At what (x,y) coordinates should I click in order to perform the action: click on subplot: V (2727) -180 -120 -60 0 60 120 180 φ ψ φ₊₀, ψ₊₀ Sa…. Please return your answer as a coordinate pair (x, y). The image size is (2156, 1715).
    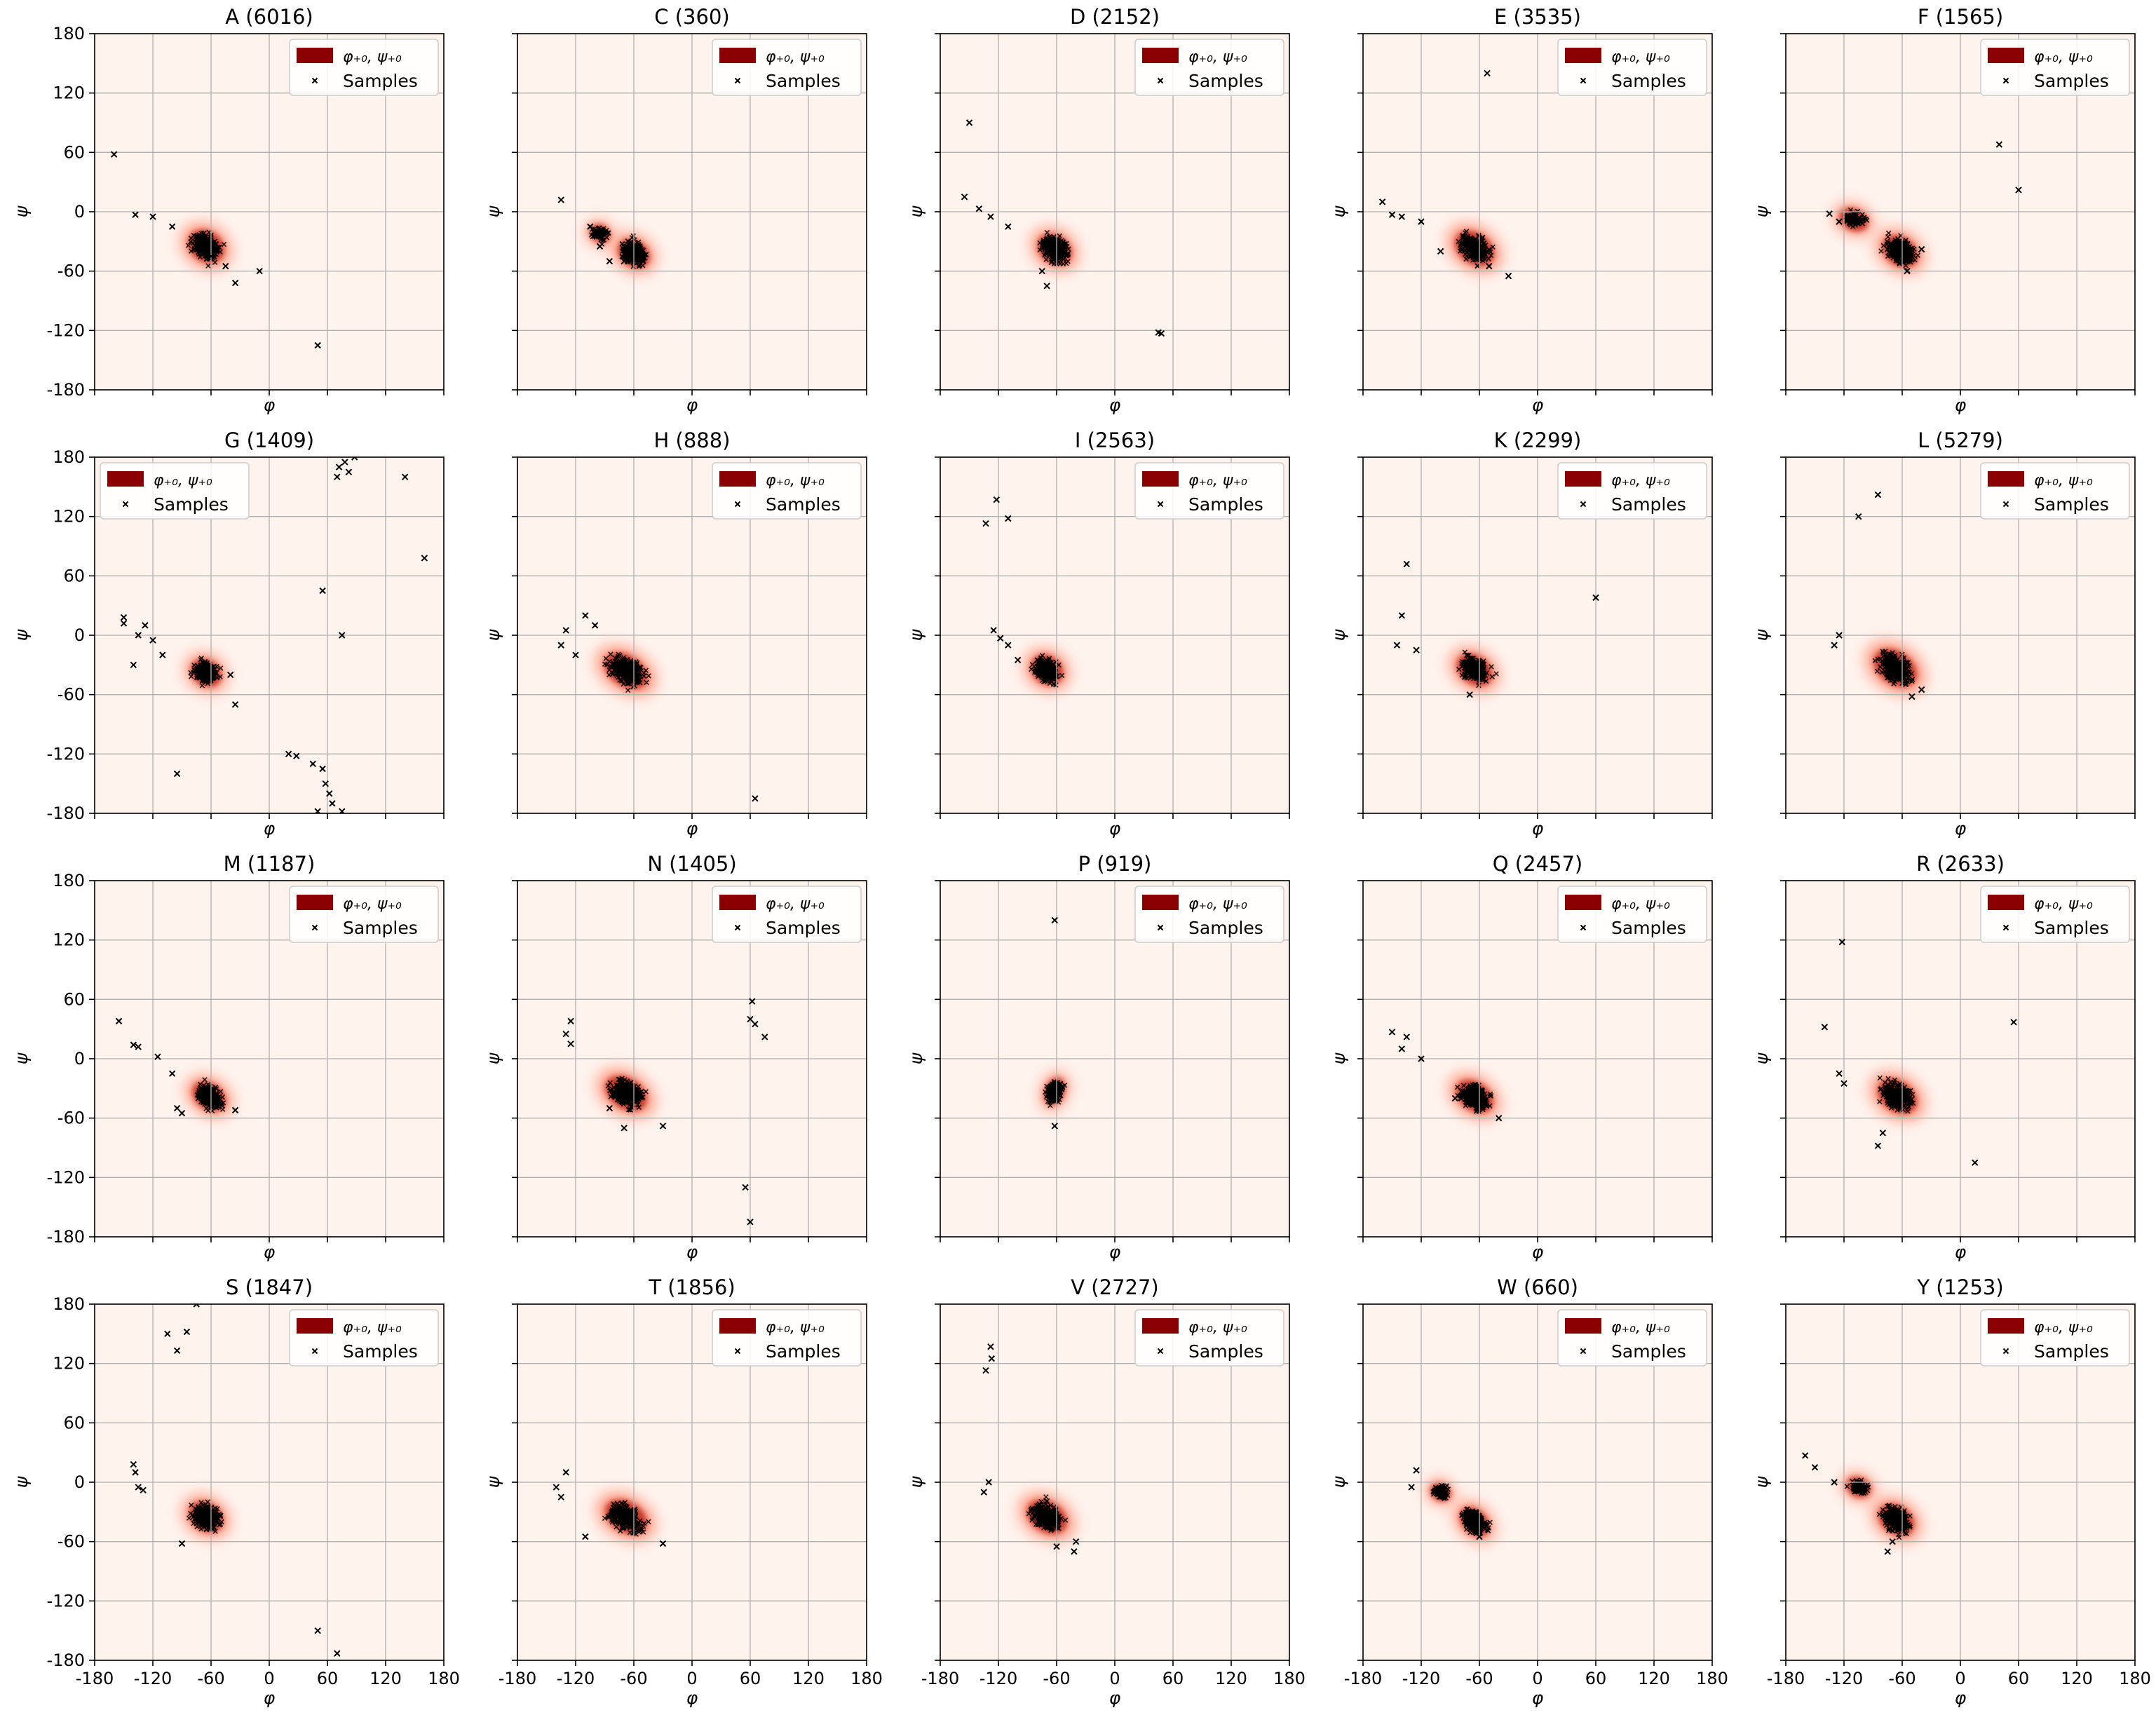
    Looking at the image, I should click on (1106, 1491).